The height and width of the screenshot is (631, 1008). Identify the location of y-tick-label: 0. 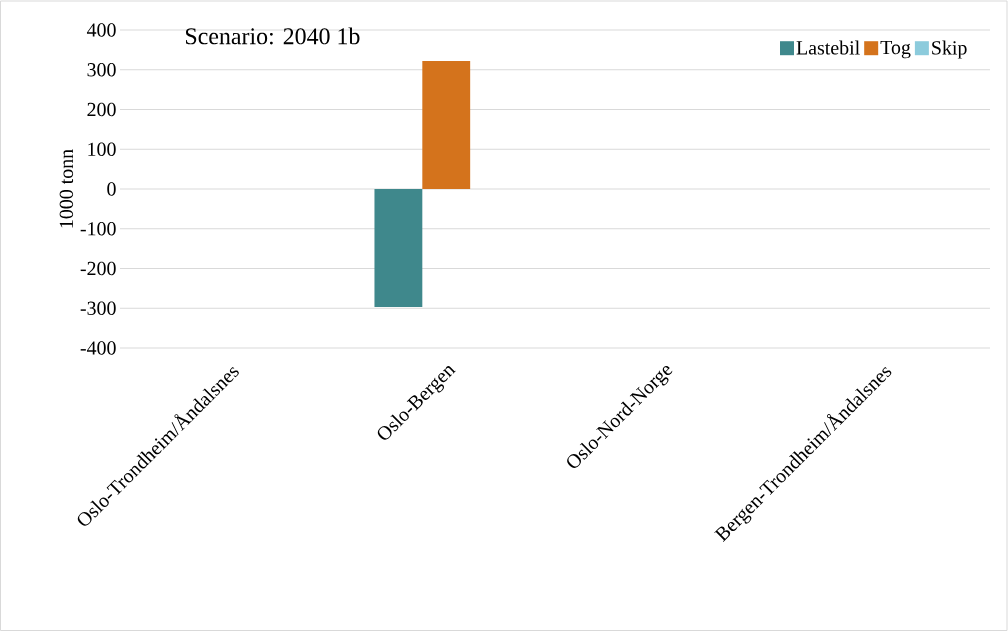
(111, 189).